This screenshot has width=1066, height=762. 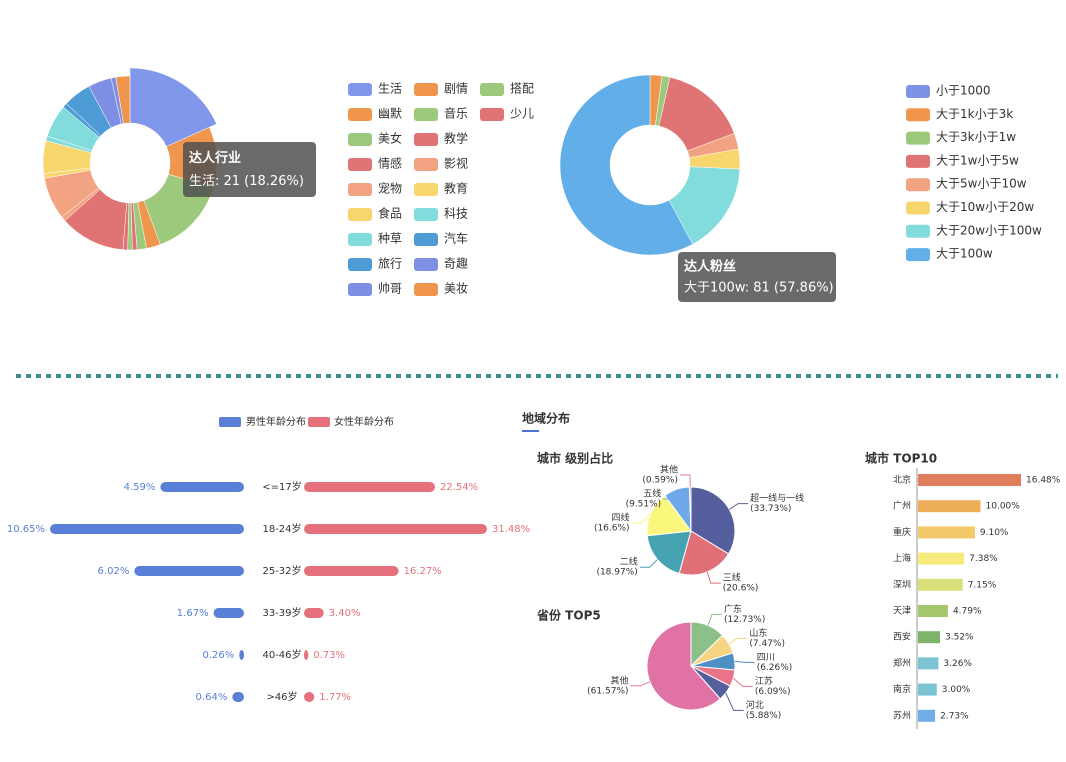 What do you see at coordinates (982, 585) in the screenshot?
I see `value-label: 7.15%` at bounding box center [982, 585].